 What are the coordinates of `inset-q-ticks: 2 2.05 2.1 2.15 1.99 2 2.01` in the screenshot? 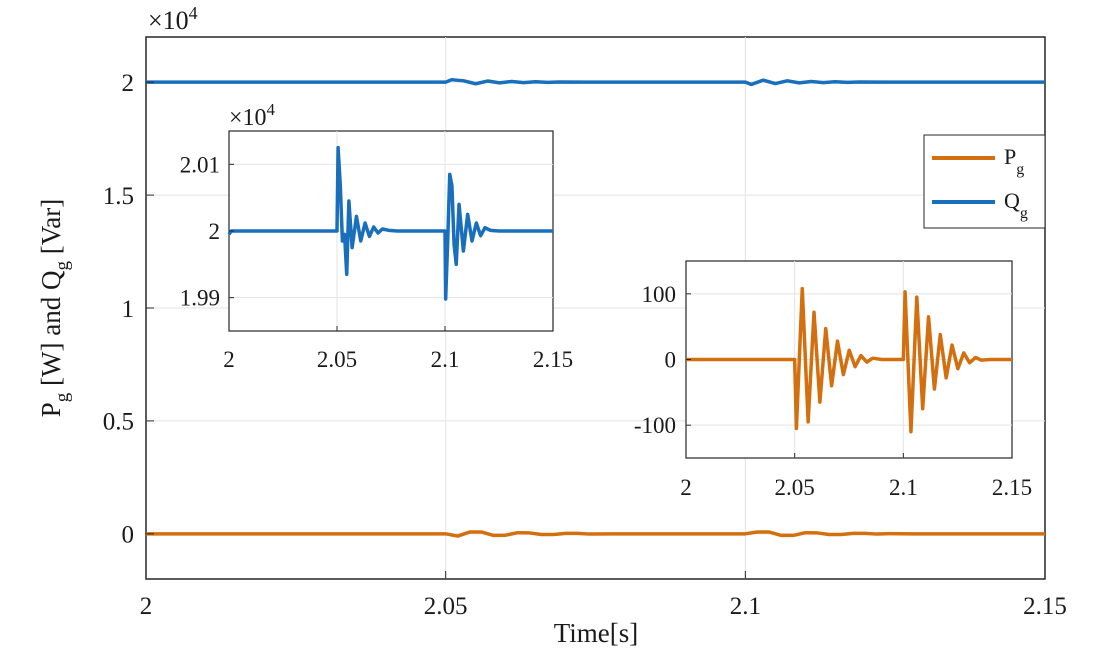 It's located at (376, 262).